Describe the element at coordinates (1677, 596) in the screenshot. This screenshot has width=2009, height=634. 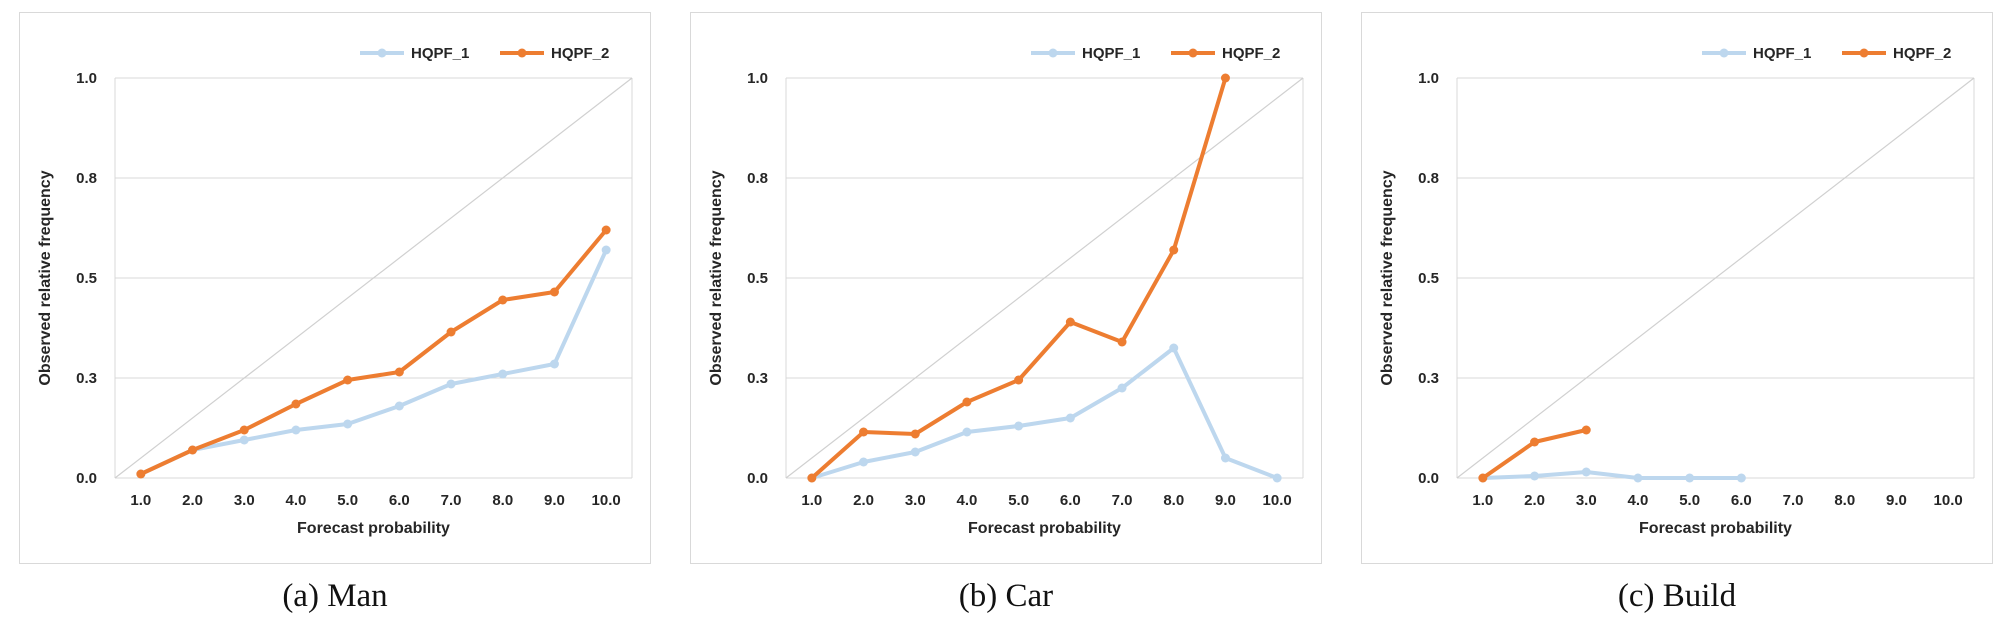
I see `caption-build: (c) Build` at that location.